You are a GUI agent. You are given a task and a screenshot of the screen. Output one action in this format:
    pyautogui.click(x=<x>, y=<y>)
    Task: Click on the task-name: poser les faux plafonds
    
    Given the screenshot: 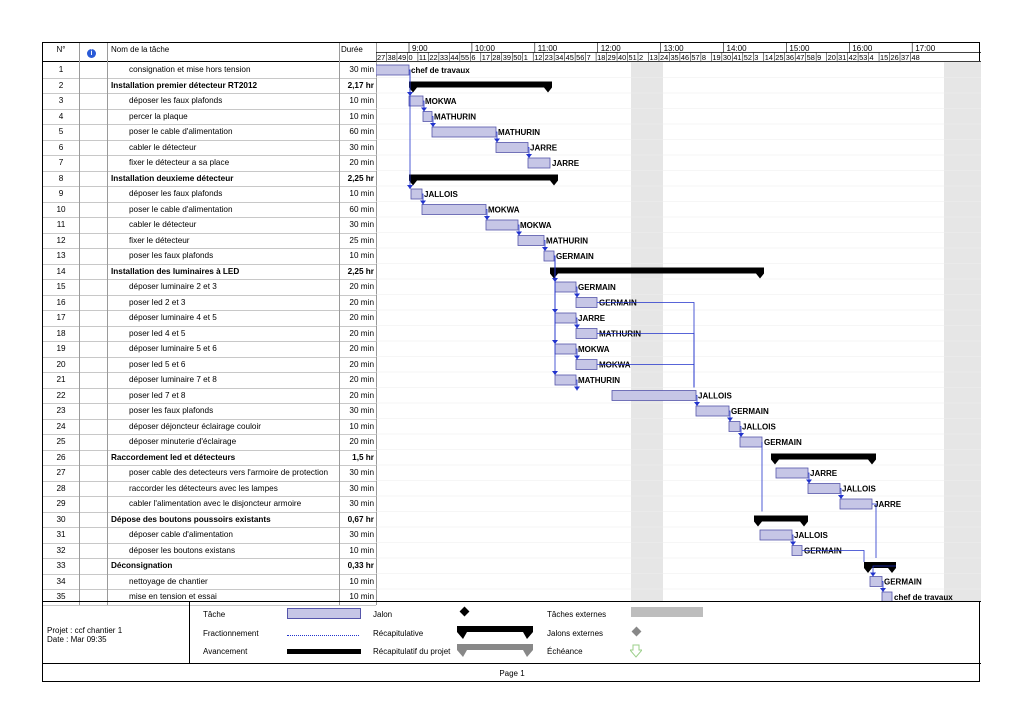 What is the action you would take?
    pyautogui.click(x=171, y=410)
    